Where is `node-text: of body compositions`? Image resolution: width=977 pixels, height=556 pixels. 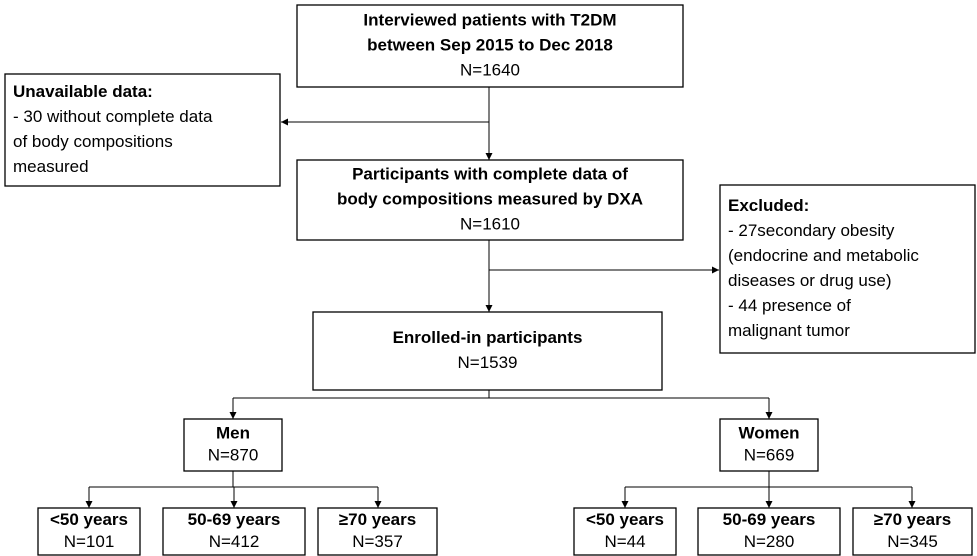 node-text: of body compositions is located at coordinates (93, 141).